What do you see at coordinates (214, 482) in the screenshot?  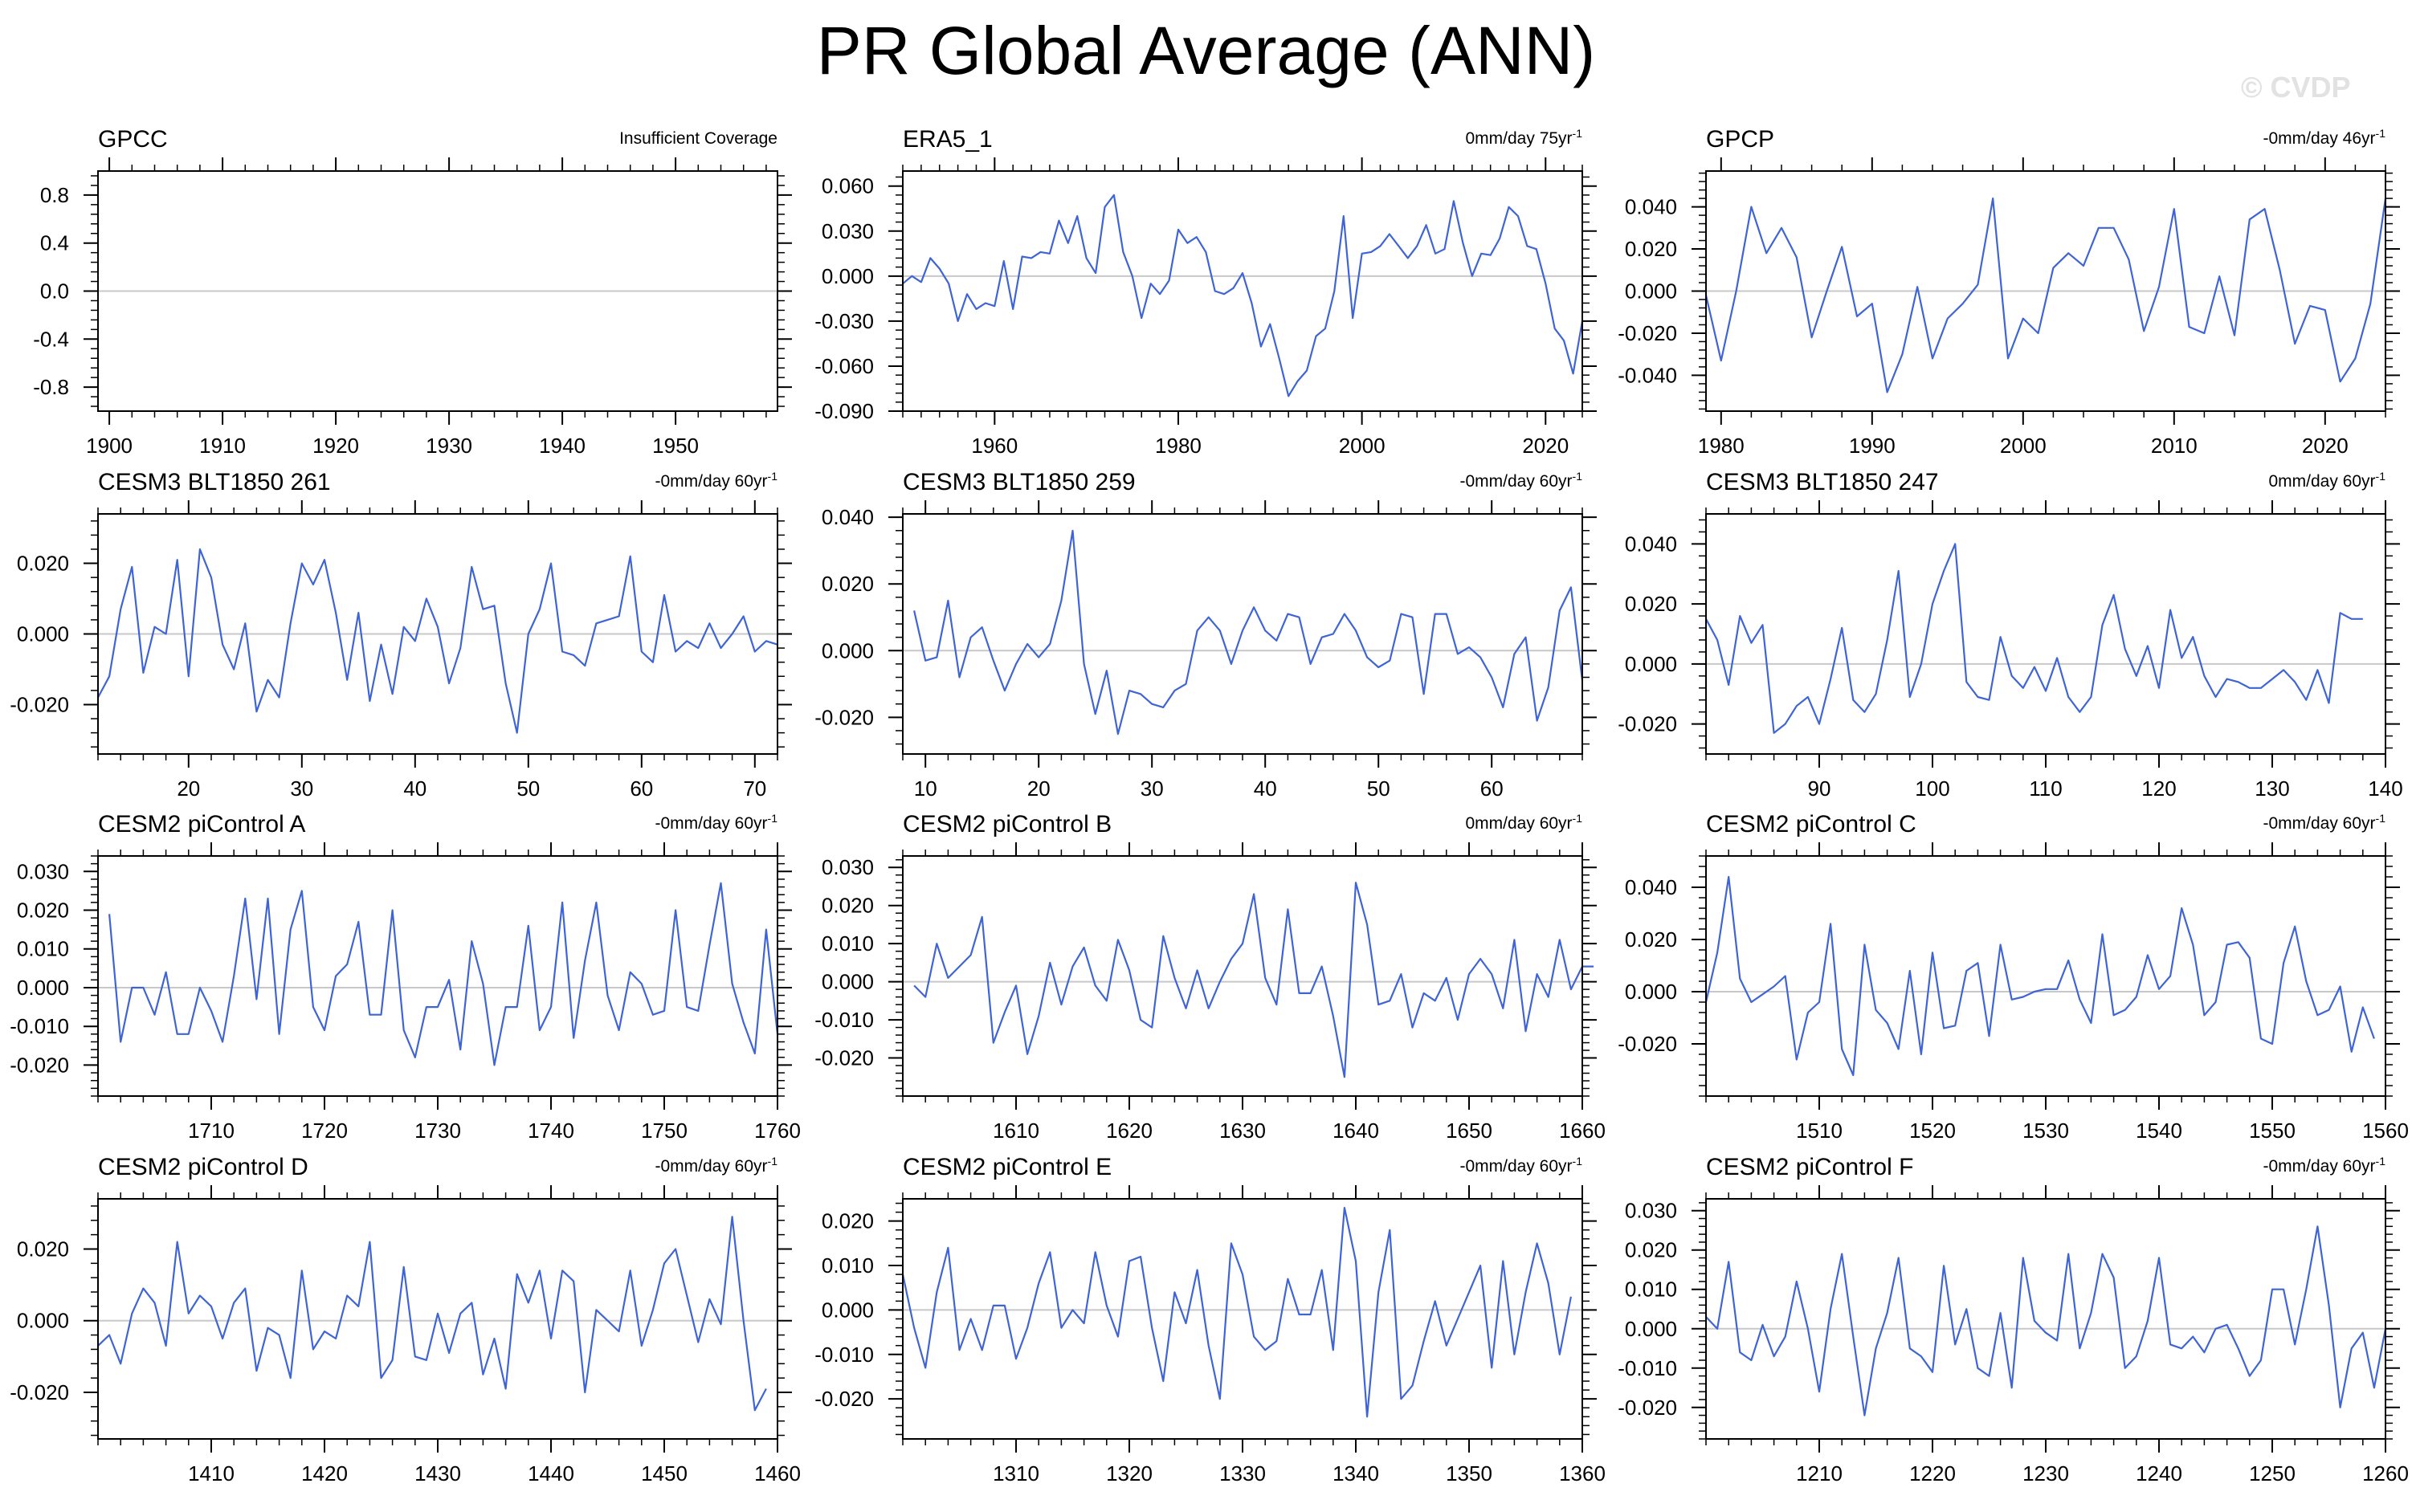 I see `panel-title: CESM3 BLT1850 261` at bounding box center [214, 482].